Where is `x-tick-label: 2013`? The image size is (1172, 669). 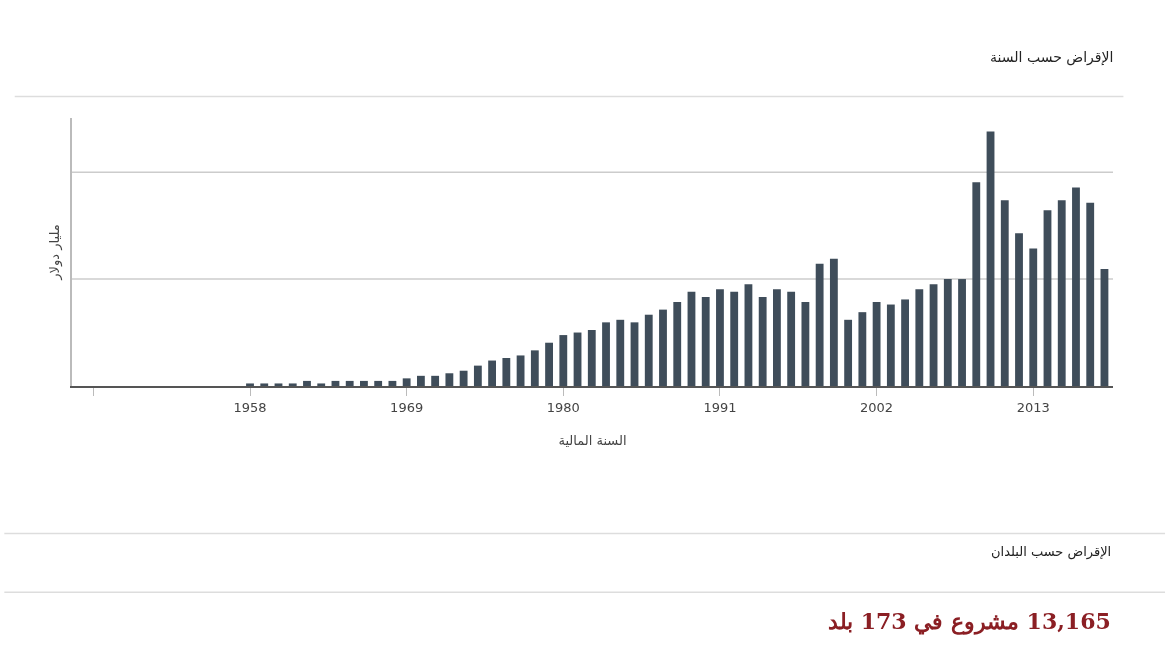
x-tick-label: 2013 is located at coordinates (1033, 407).